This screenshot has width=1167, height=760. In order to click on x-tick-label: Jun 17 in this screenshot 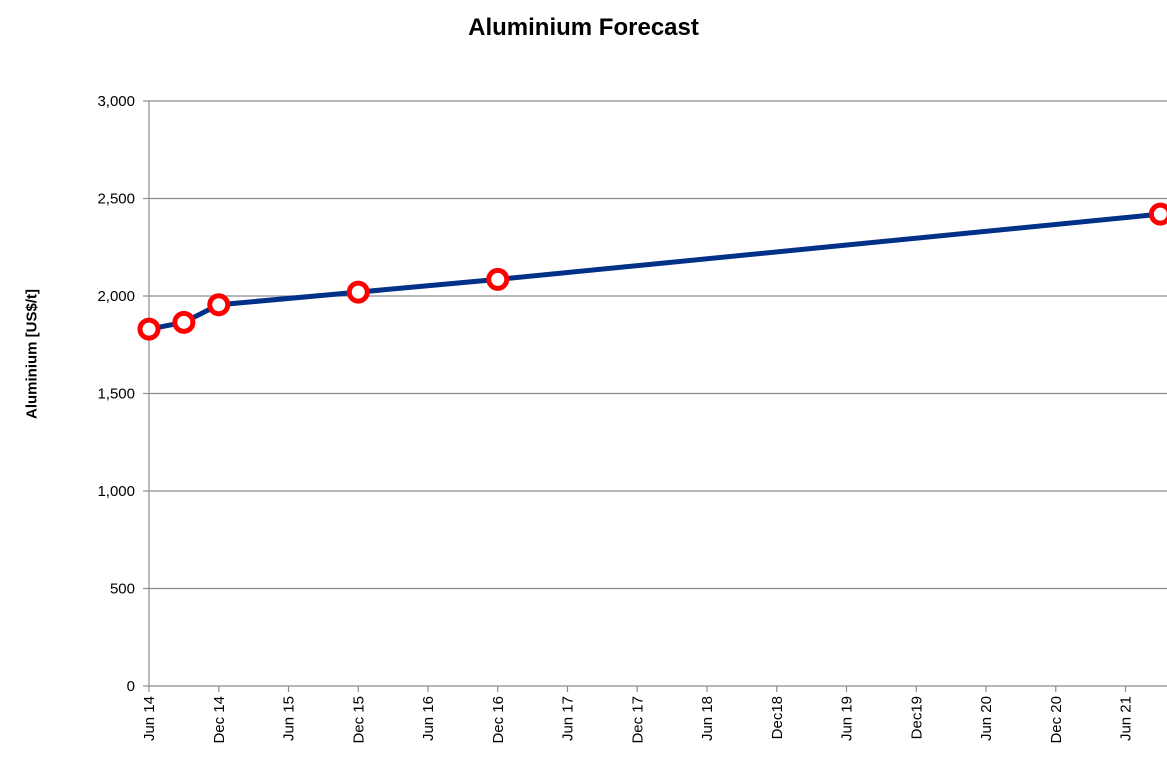, I will do `click(568, 718)`.